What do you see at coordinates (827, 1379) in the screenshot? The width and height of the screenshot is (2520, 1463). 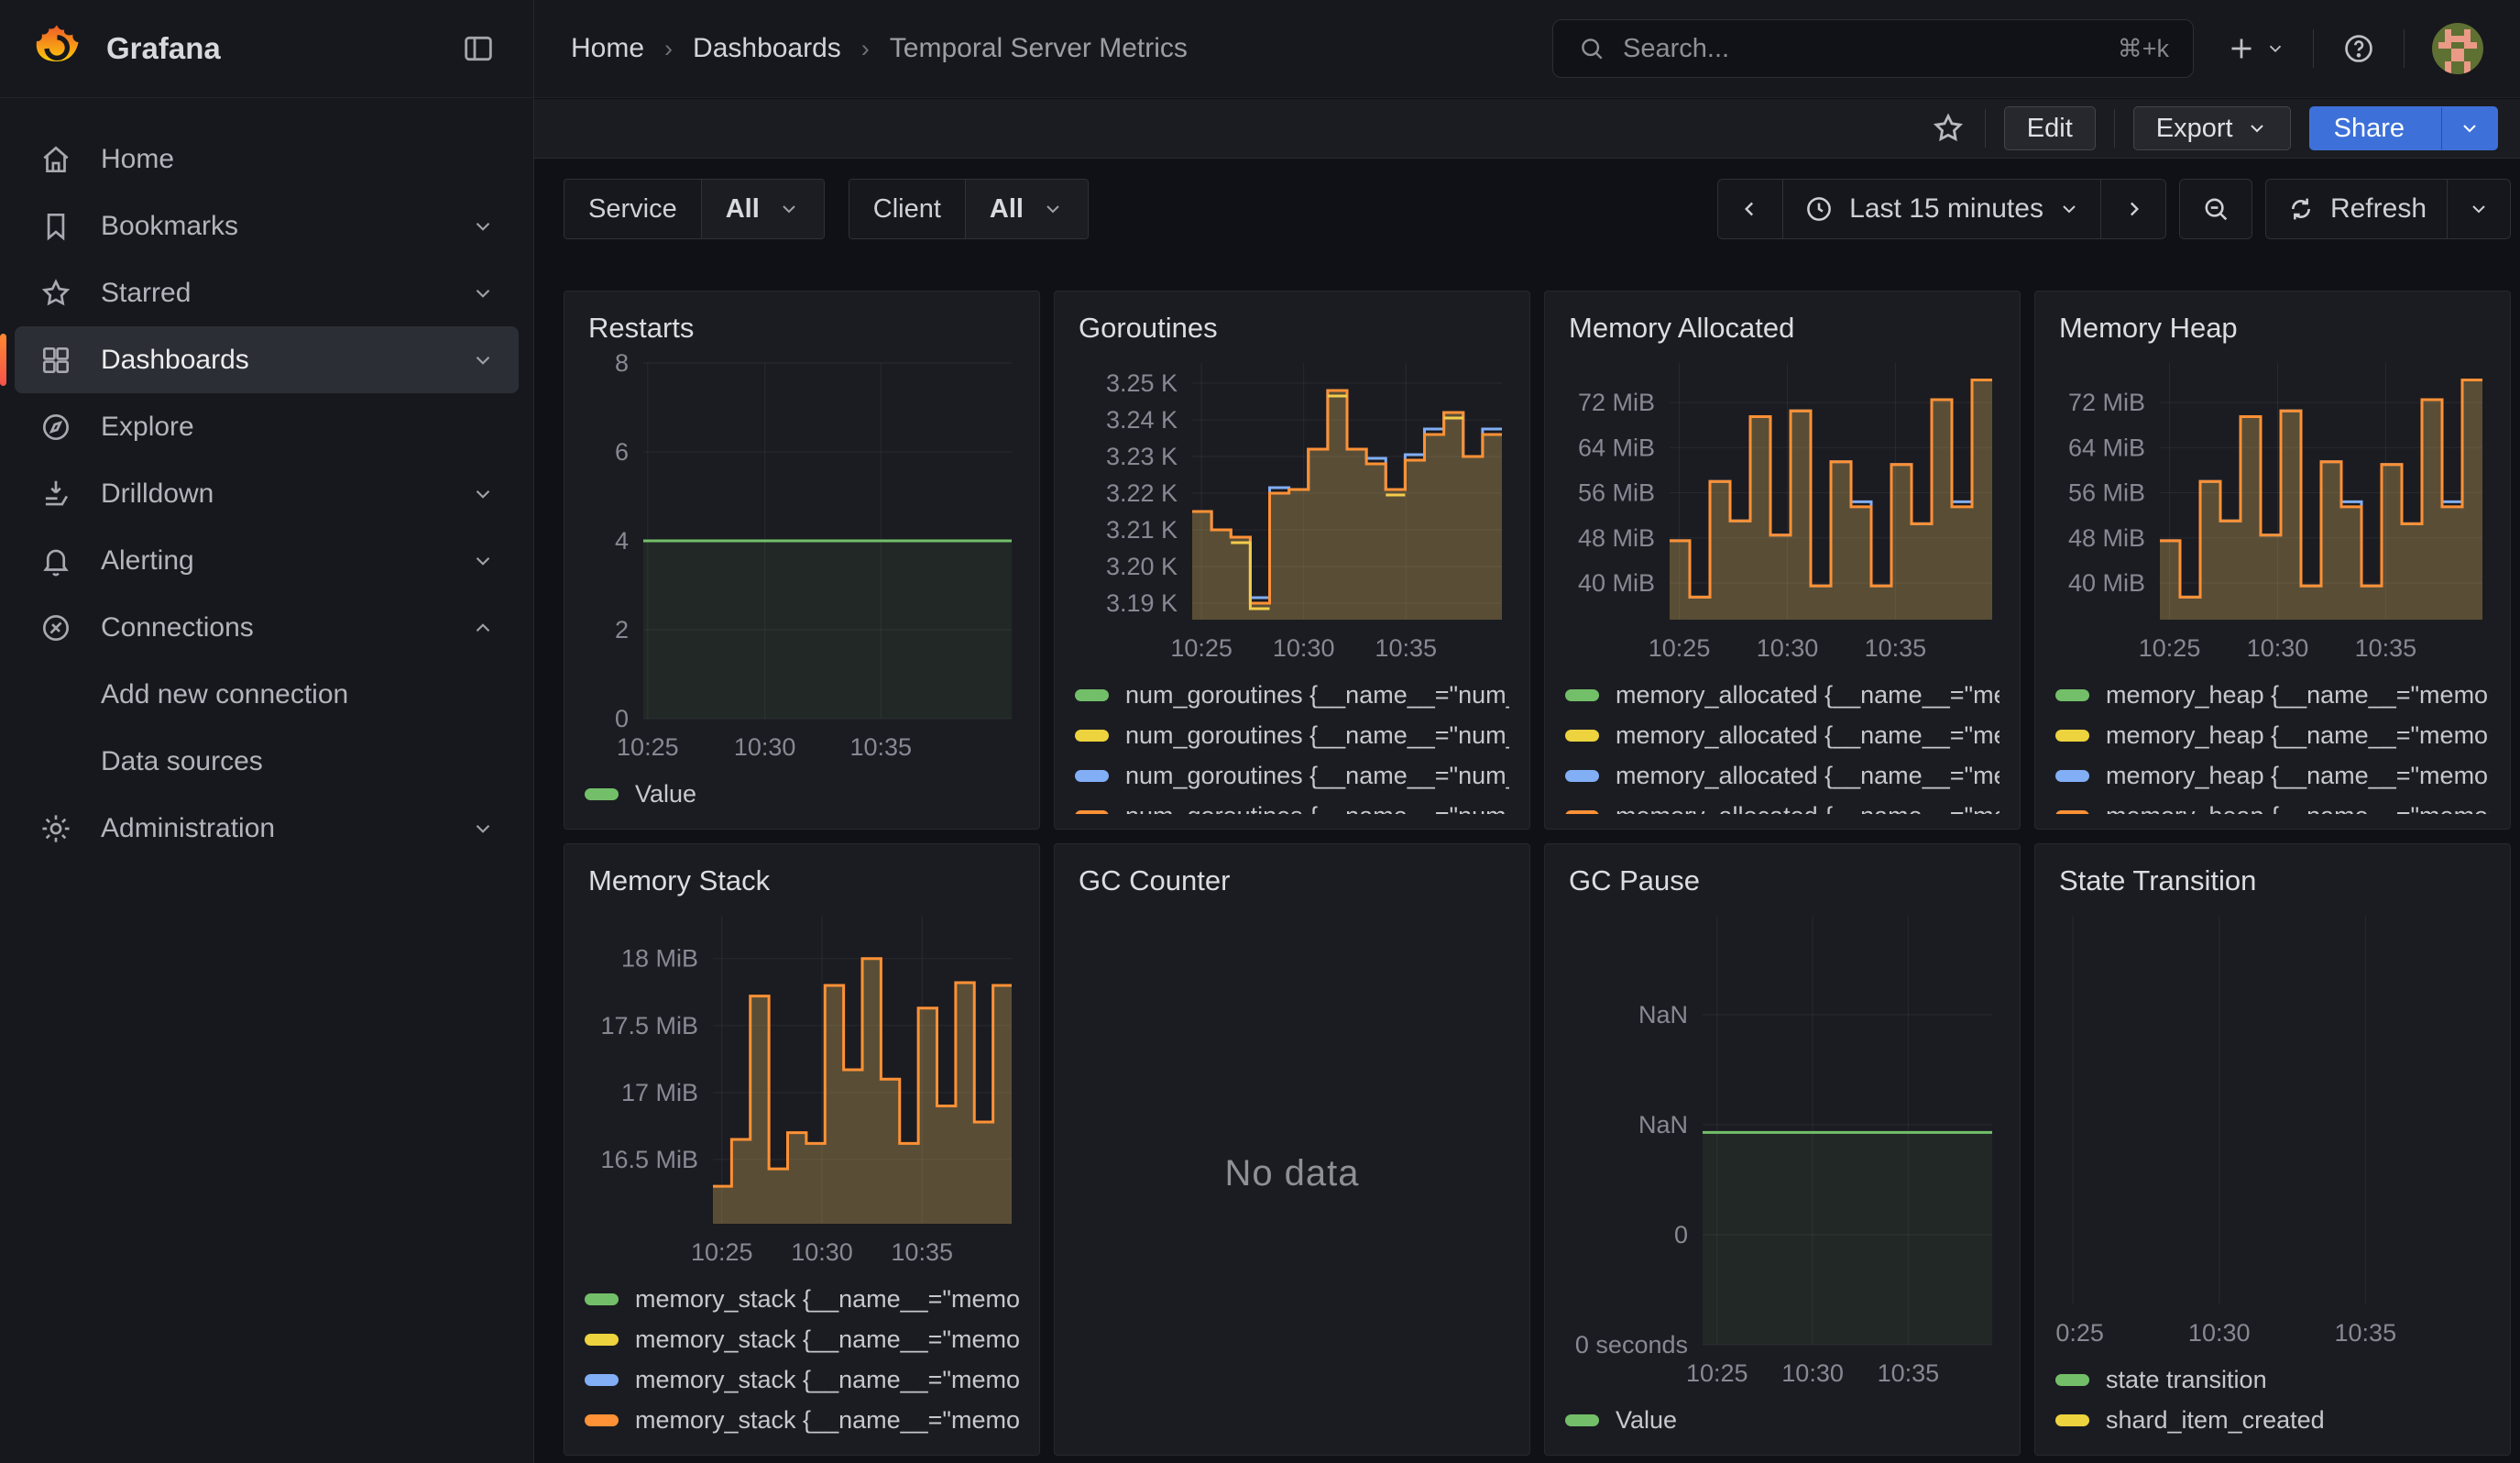 I see `legend-label: memory_stack {__name__="memory_s` at bounding box center [827, 1379].